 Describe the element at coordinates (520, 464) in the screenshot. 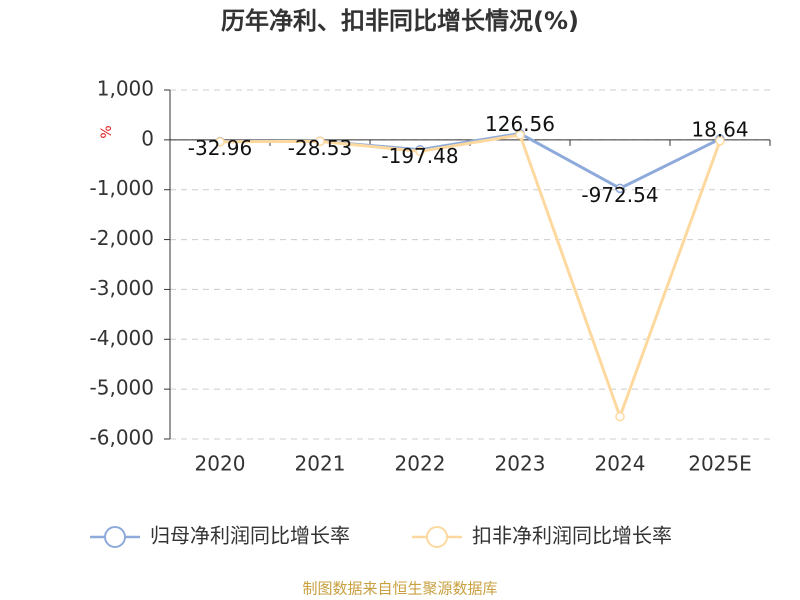

I see `x-tick-label: 2023` at that location.